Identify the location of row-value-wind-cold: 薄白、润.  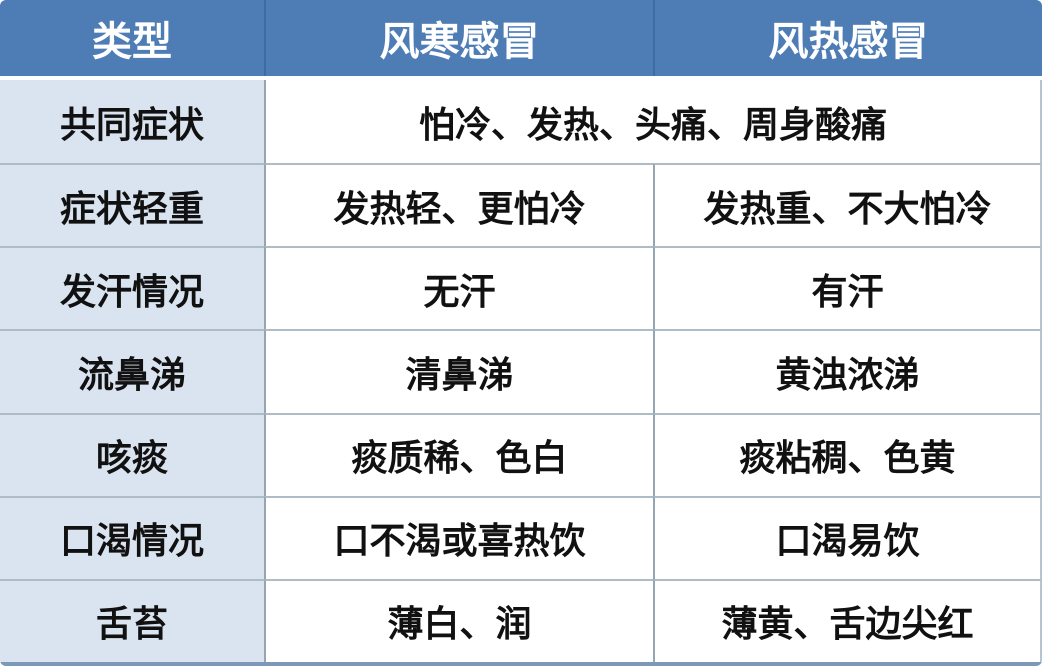
(458, 620).